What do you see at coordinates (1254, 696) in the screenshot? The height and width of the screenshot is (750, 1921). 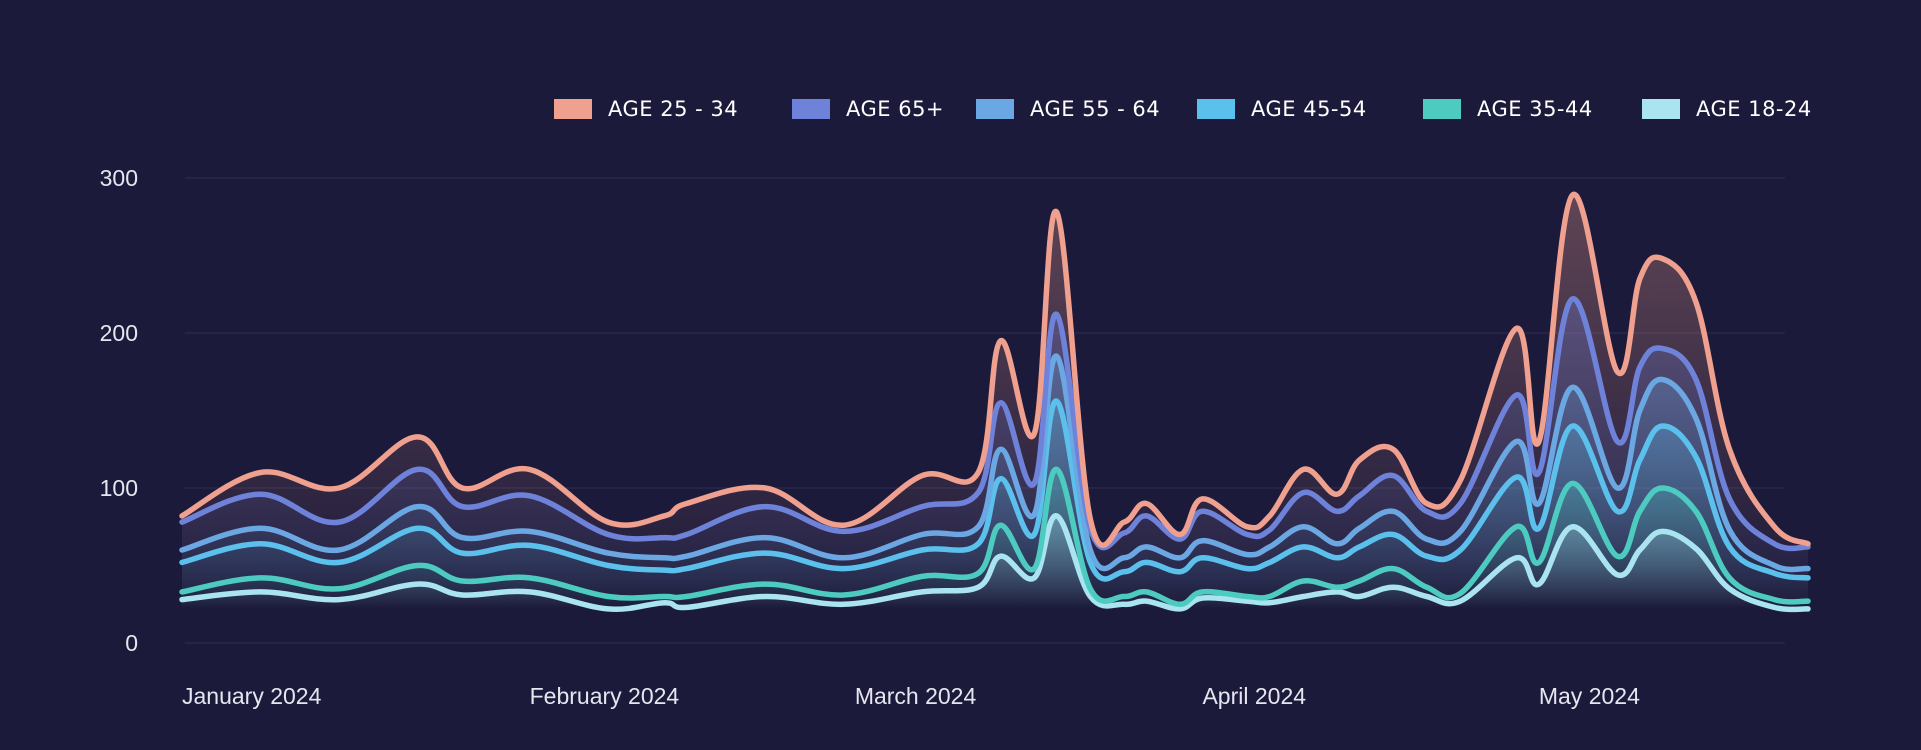 I see `x-tick-label: April 2024` at bounding box center [1254, 696].